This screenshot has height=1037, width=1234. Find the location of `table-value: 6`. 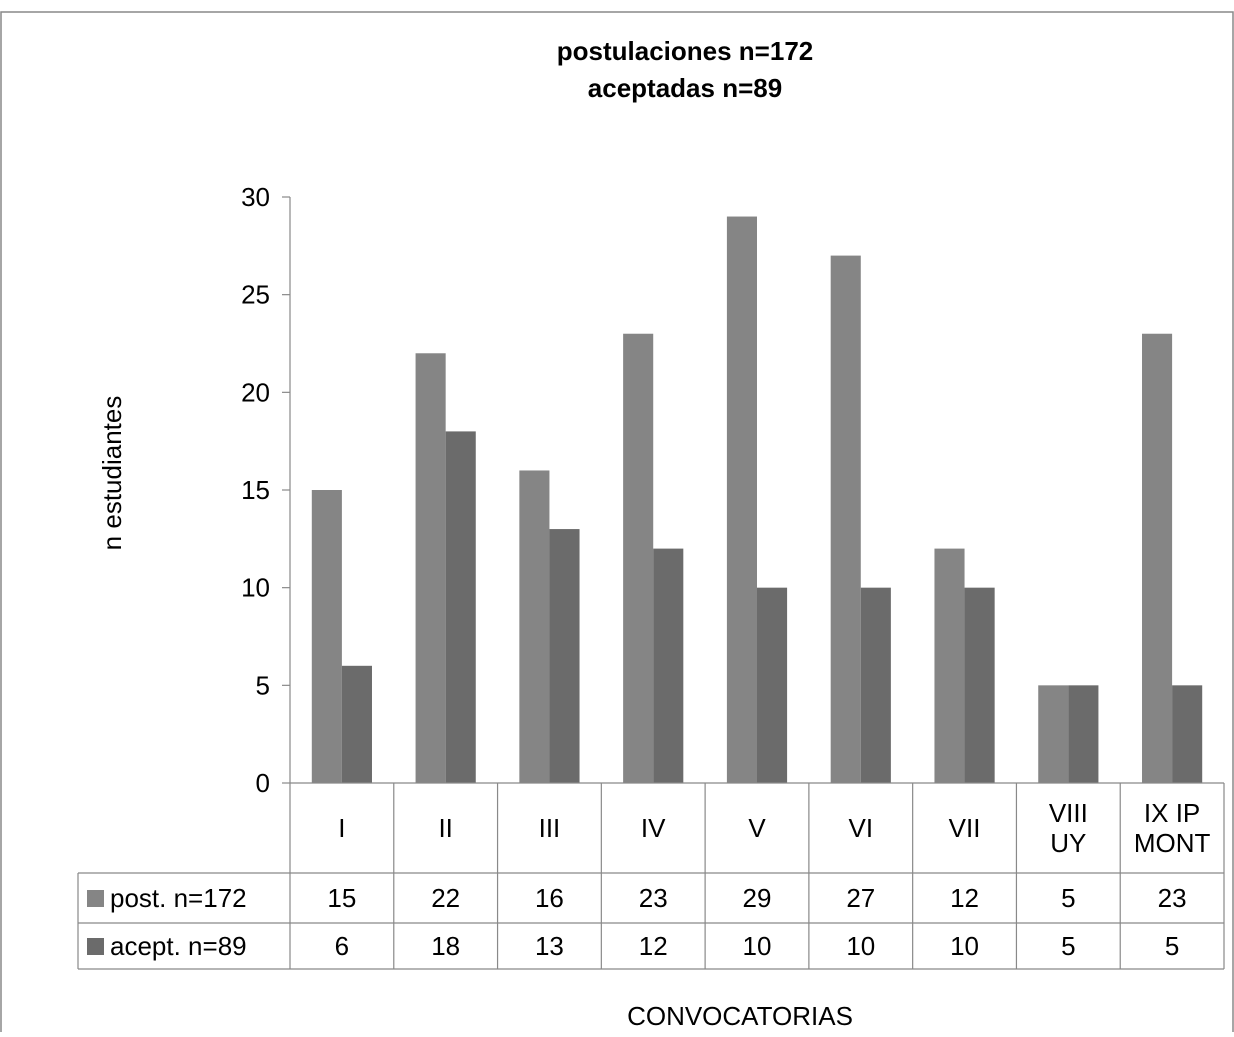

table-value: 6 is located at coordinates (342, 946).